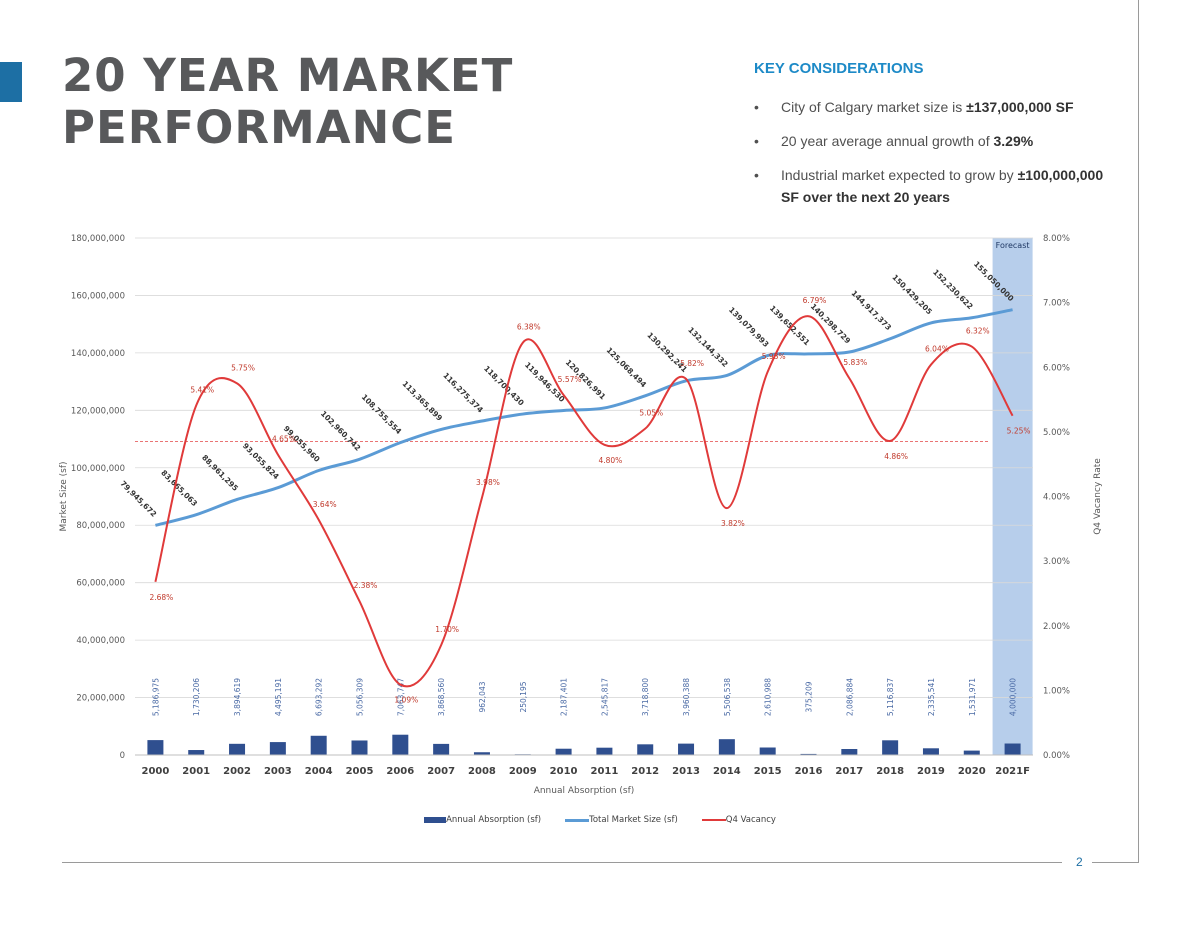  I want to click on page-frame-bottom-rule-end, so click(1115, 862).